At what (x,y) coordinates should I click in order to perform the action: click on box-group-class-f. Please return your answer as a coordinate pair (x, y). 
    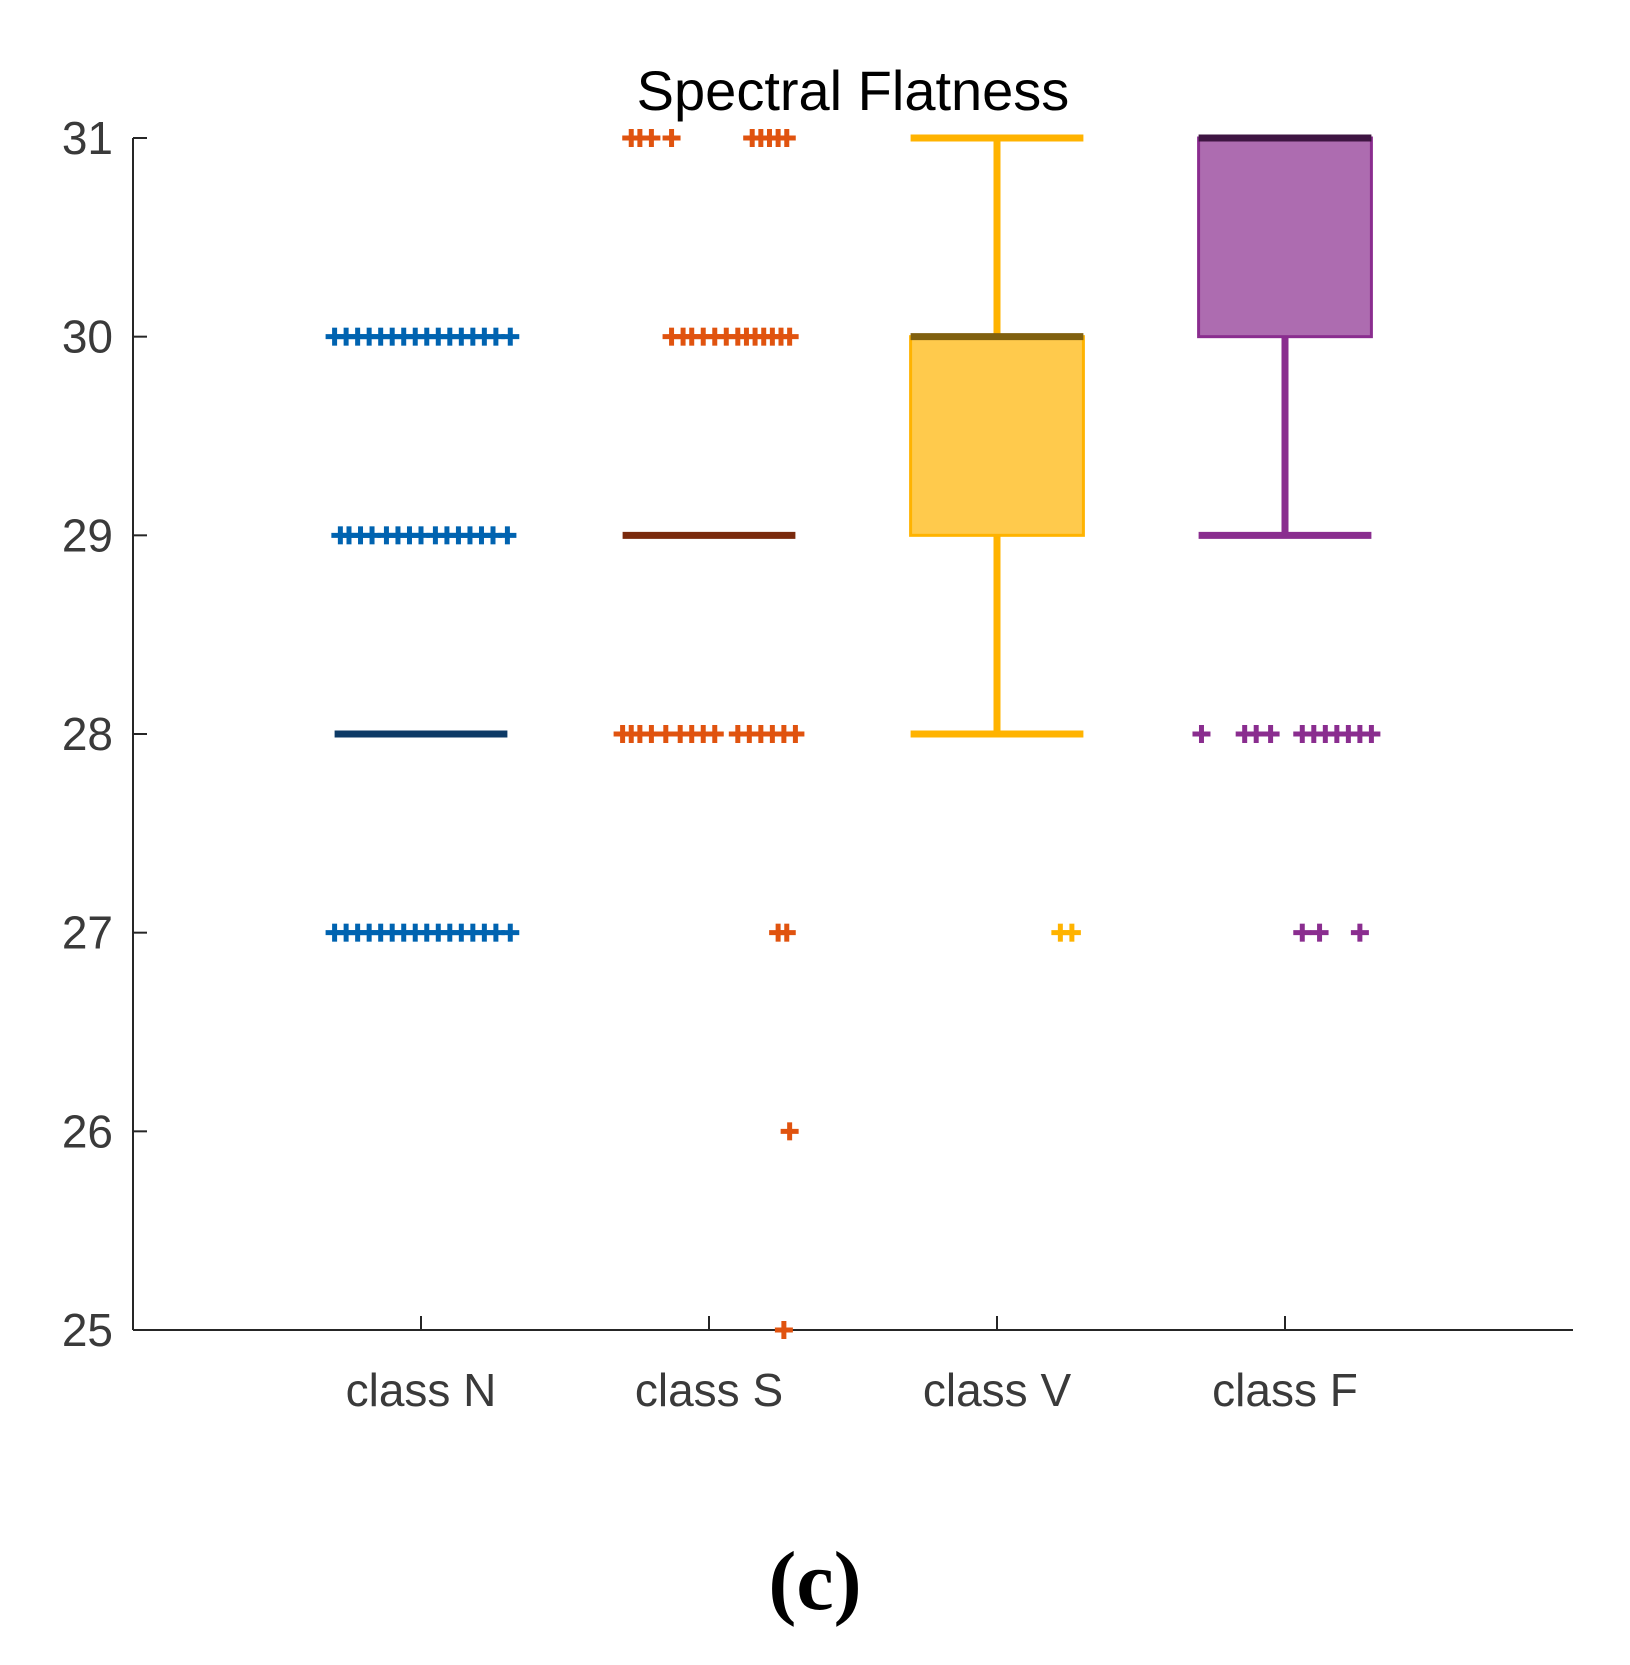
    Looking at the image, I should click on (1285, 336).